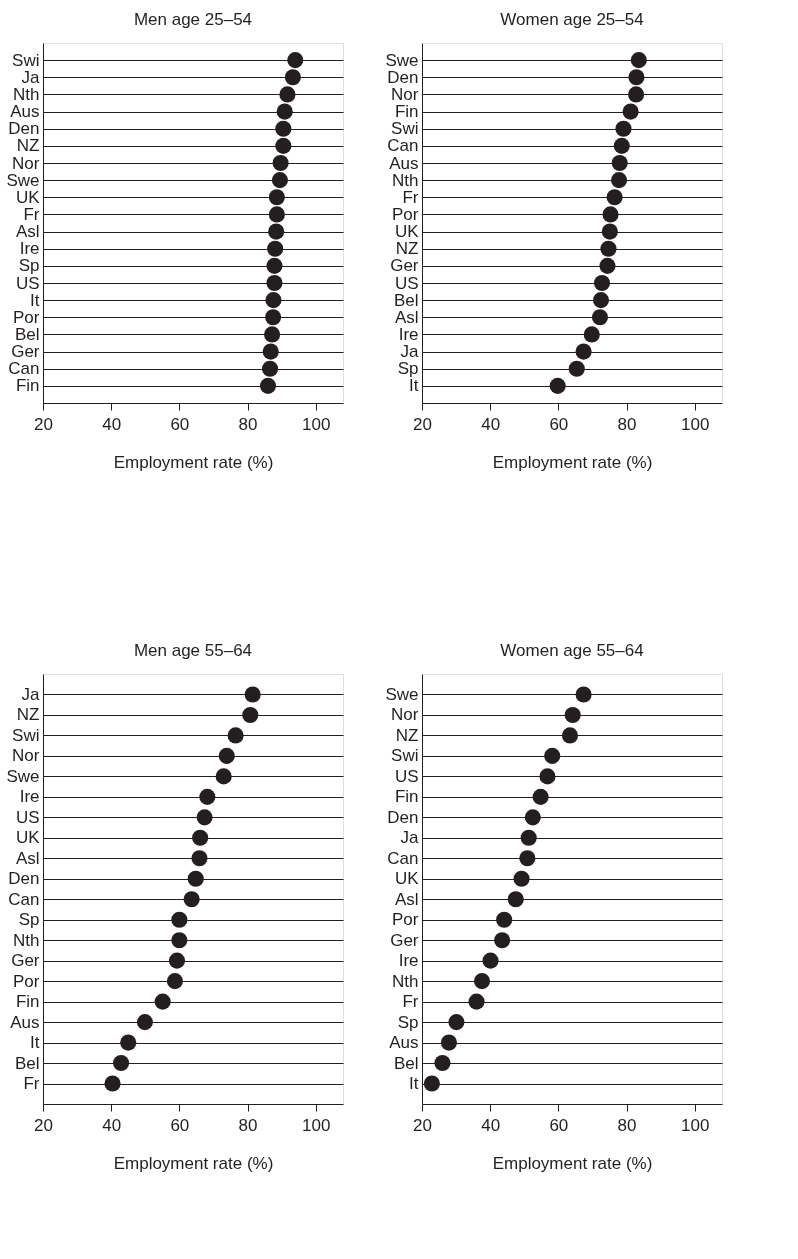 The height and width of the screenshot is (1259, 798). What do you see at coordinates (31, 214) in the screenshot?
I see `y-tick-label: Fr` at bounding box center [31, 214].